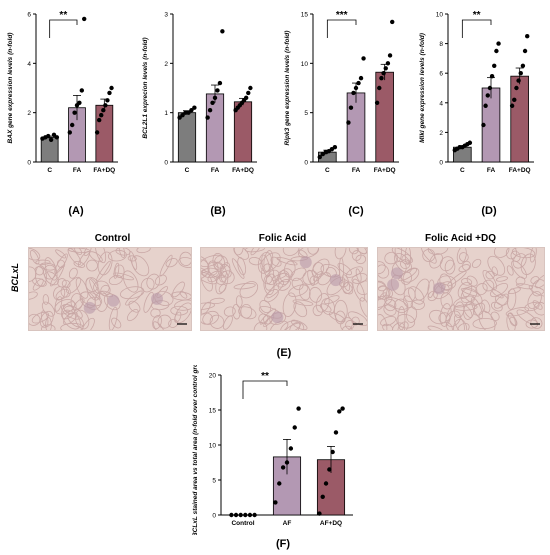 The image size is (550, 555). I want to click on category-label: FA, so click(356, 170).